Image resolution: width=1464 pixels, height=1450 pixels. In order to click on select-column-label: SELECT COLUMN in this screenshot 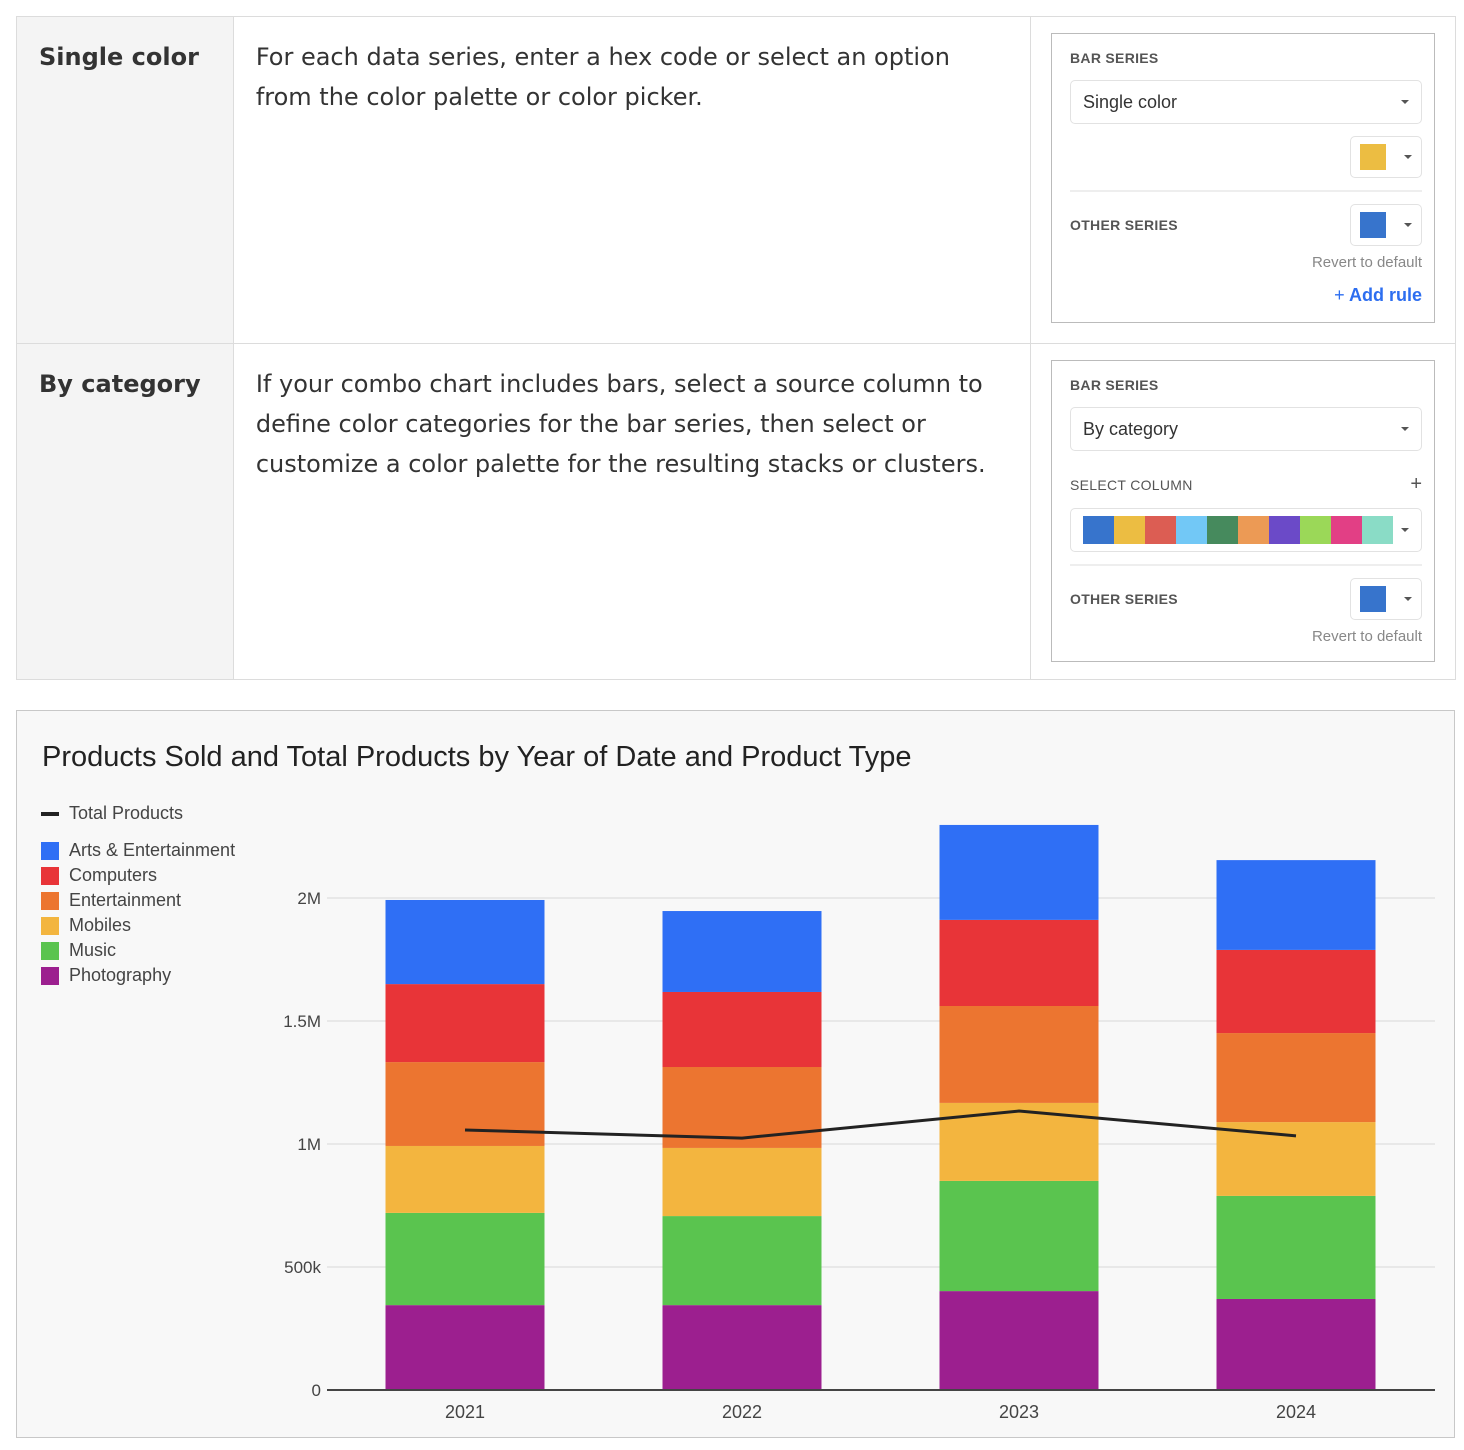, I will do `click(1131, 484)`.